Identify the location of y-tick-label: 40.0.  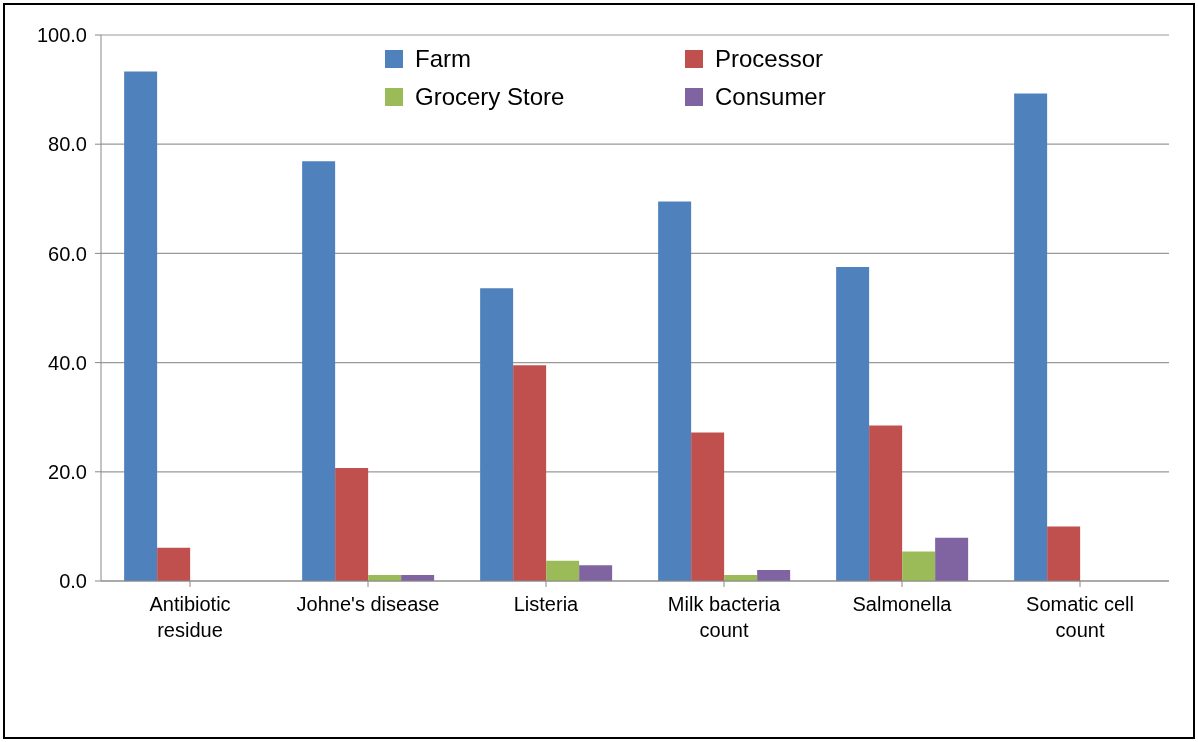
(67, 362).